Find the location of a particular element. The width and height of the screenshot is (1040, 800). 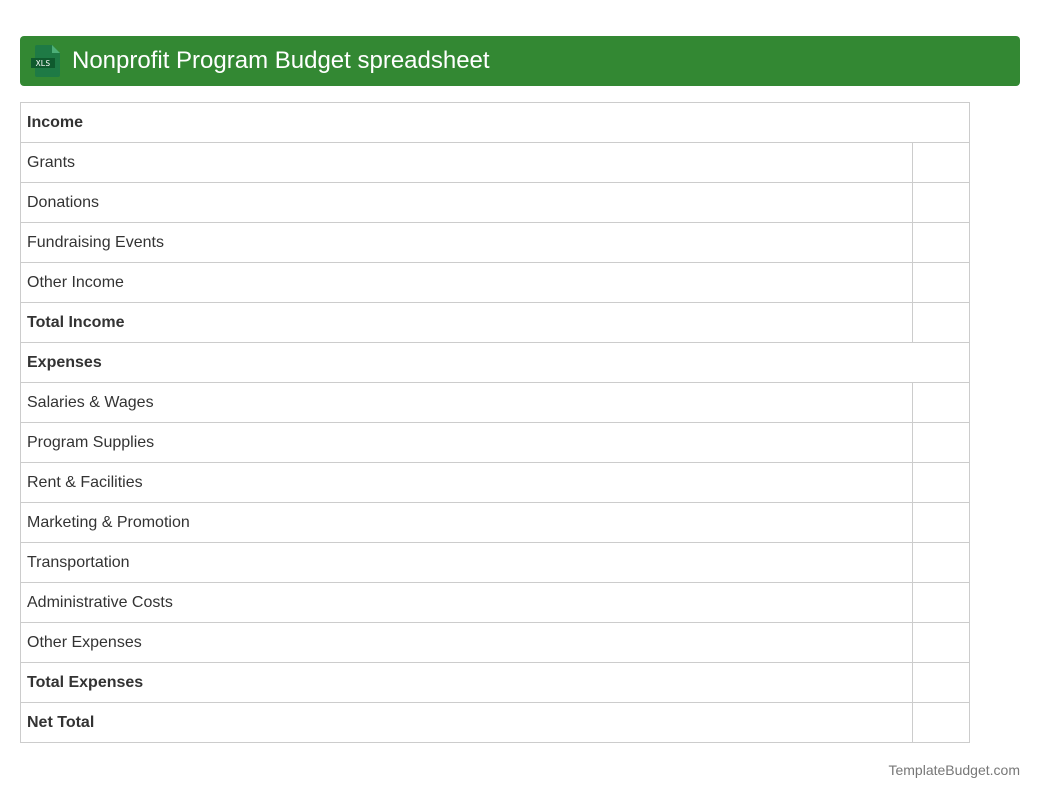

table-row-net-total: Net Total is located at coordinates (495, 722).